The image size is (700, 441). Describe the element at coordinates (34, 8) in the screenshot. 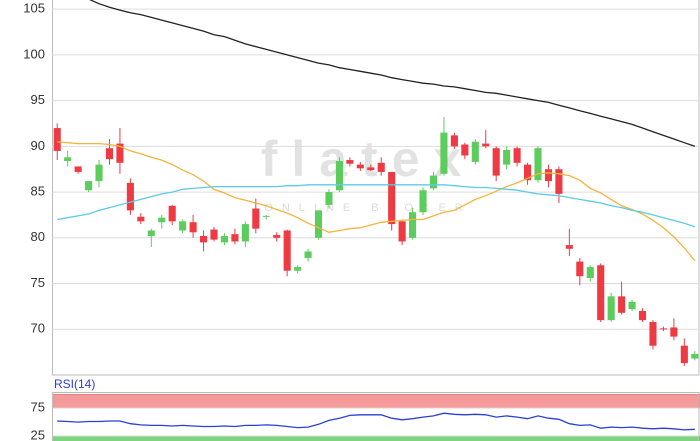

I see `y-tick-label: 105` at that location.